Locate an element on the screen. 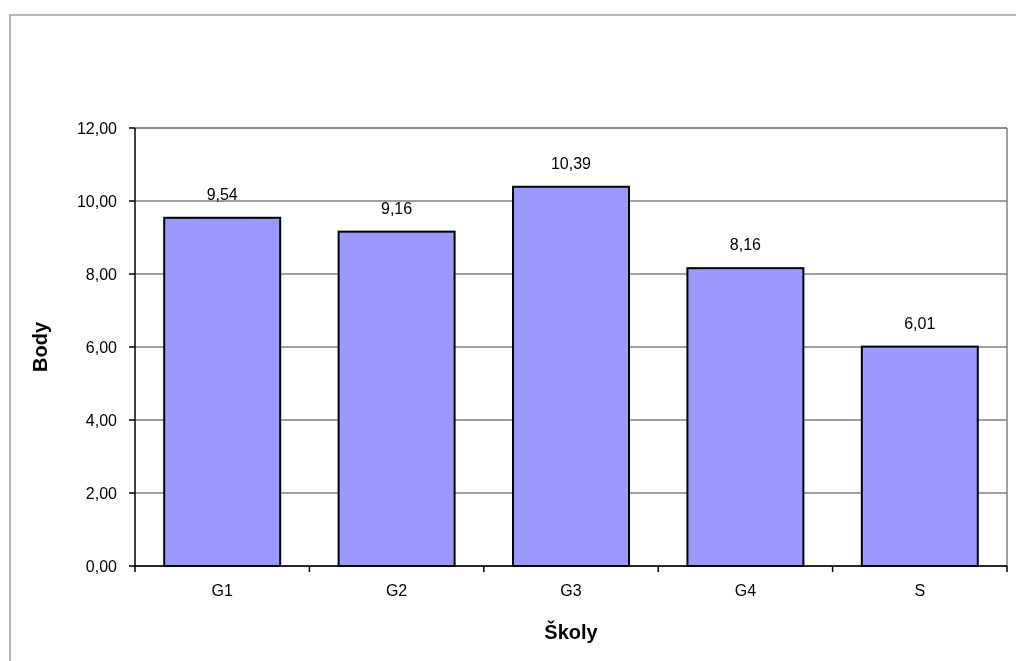 This screenshot has height=661, width=1016. data-label: 9,54 is located at coordinates (222, 194).